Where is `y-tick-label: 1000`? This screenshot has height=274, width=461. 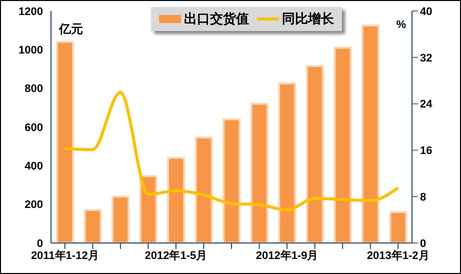 y-tick-label: 1000 is located at coordinates (30, 50).